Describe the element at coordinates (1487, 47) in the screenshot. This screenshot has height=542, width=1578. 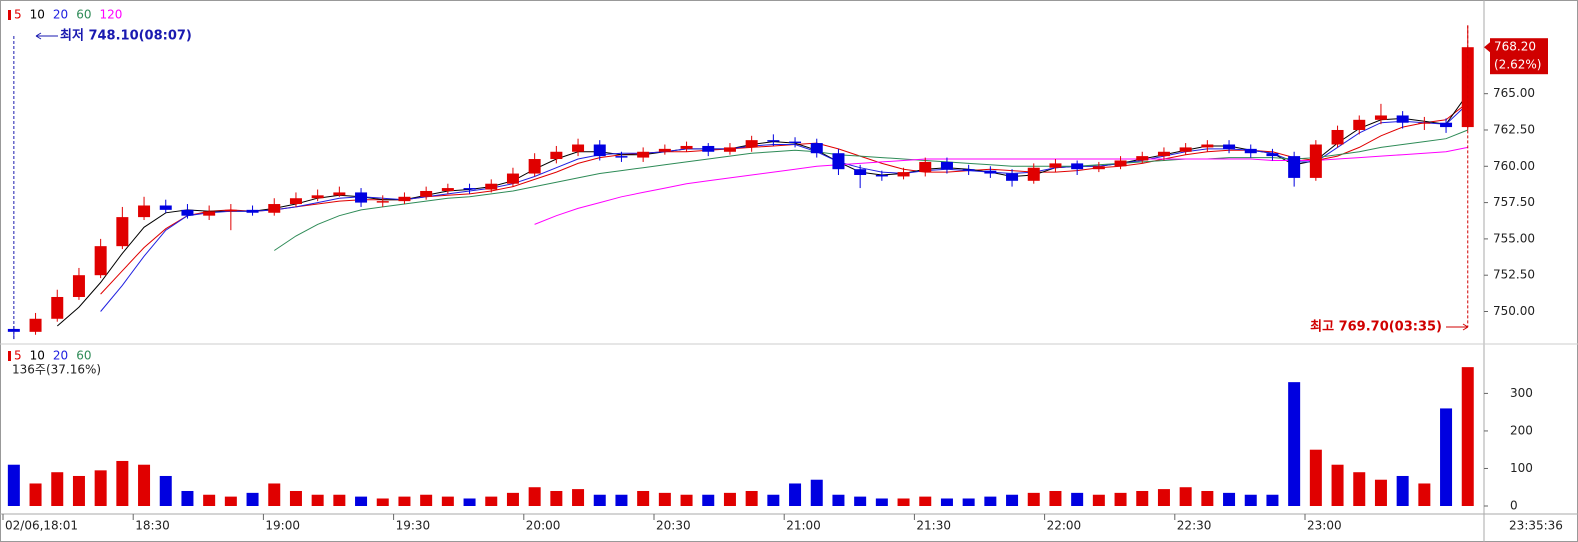
I see `price-pointer` at that location.